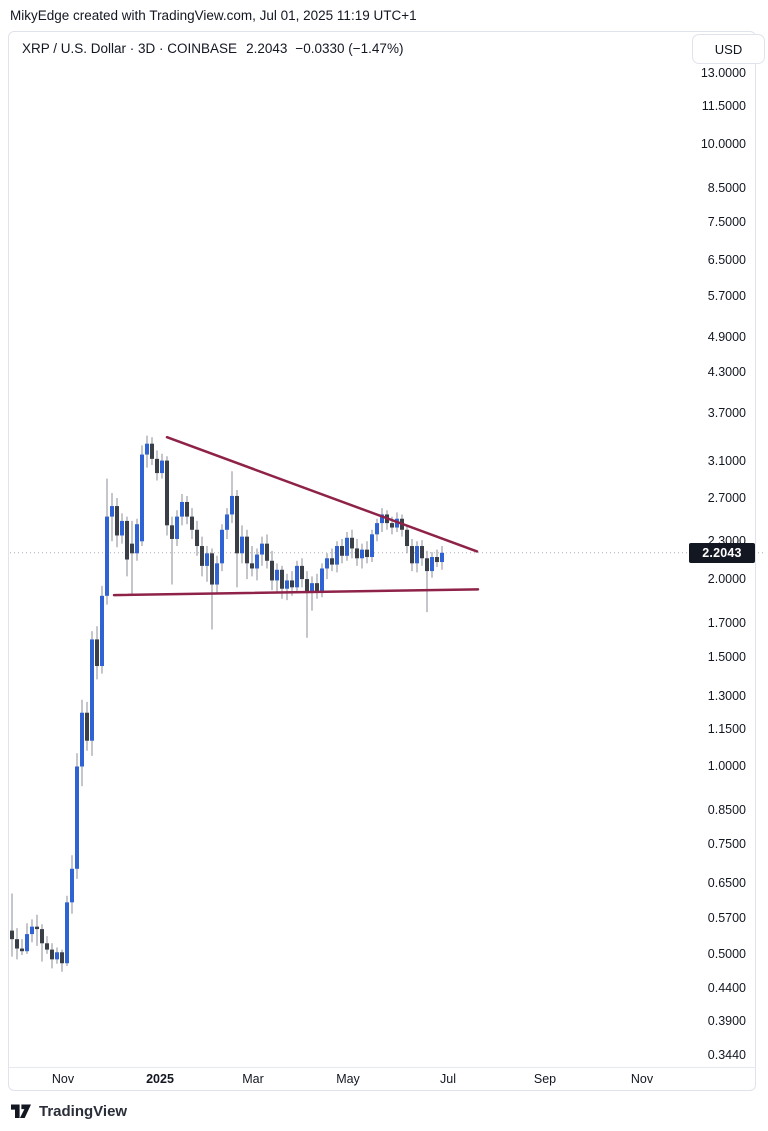 The width and height of the screenshot is (768, 1131). Describe the element at coordinates (726, 882) in the screenshot. I see `price-tick-label: 0.6500` at that location.